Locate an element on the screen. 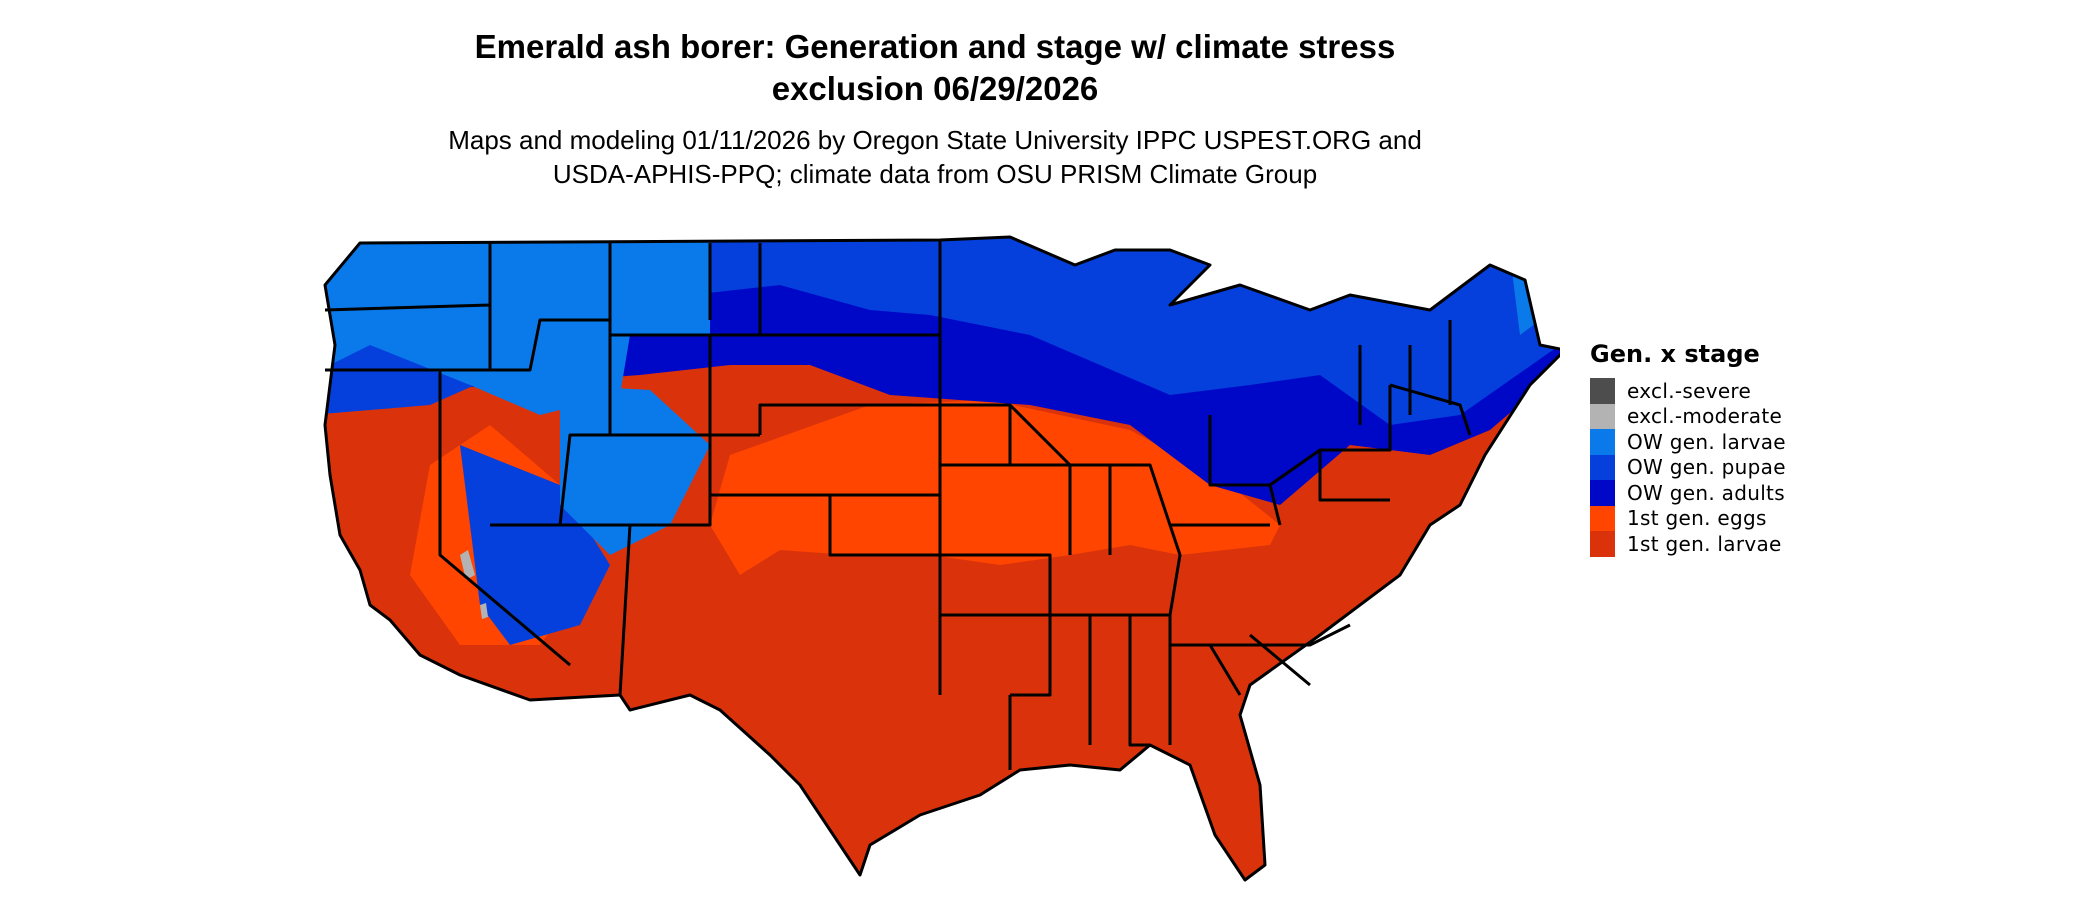 The height and width of the screenshot is (900, 2100). legend-label: excl.-severe is located at coordinates (1689, 390).